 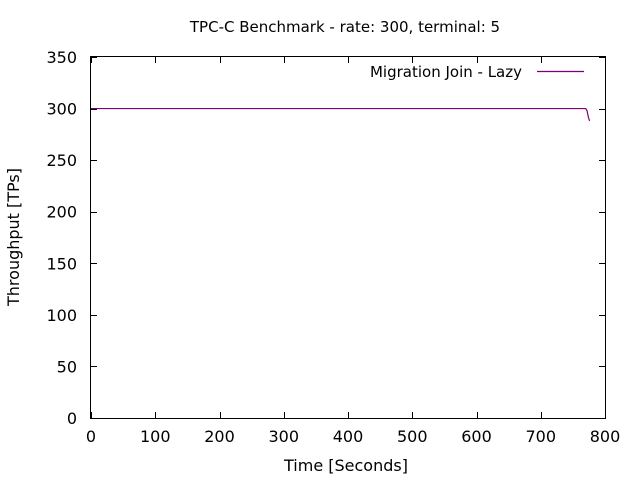 What do you see at coordinates (61, 238) in the screenshot?
I see `y-axis-tick-labels: 0 50 100 150 200 250 300 350` at bounding box center [61, 238].